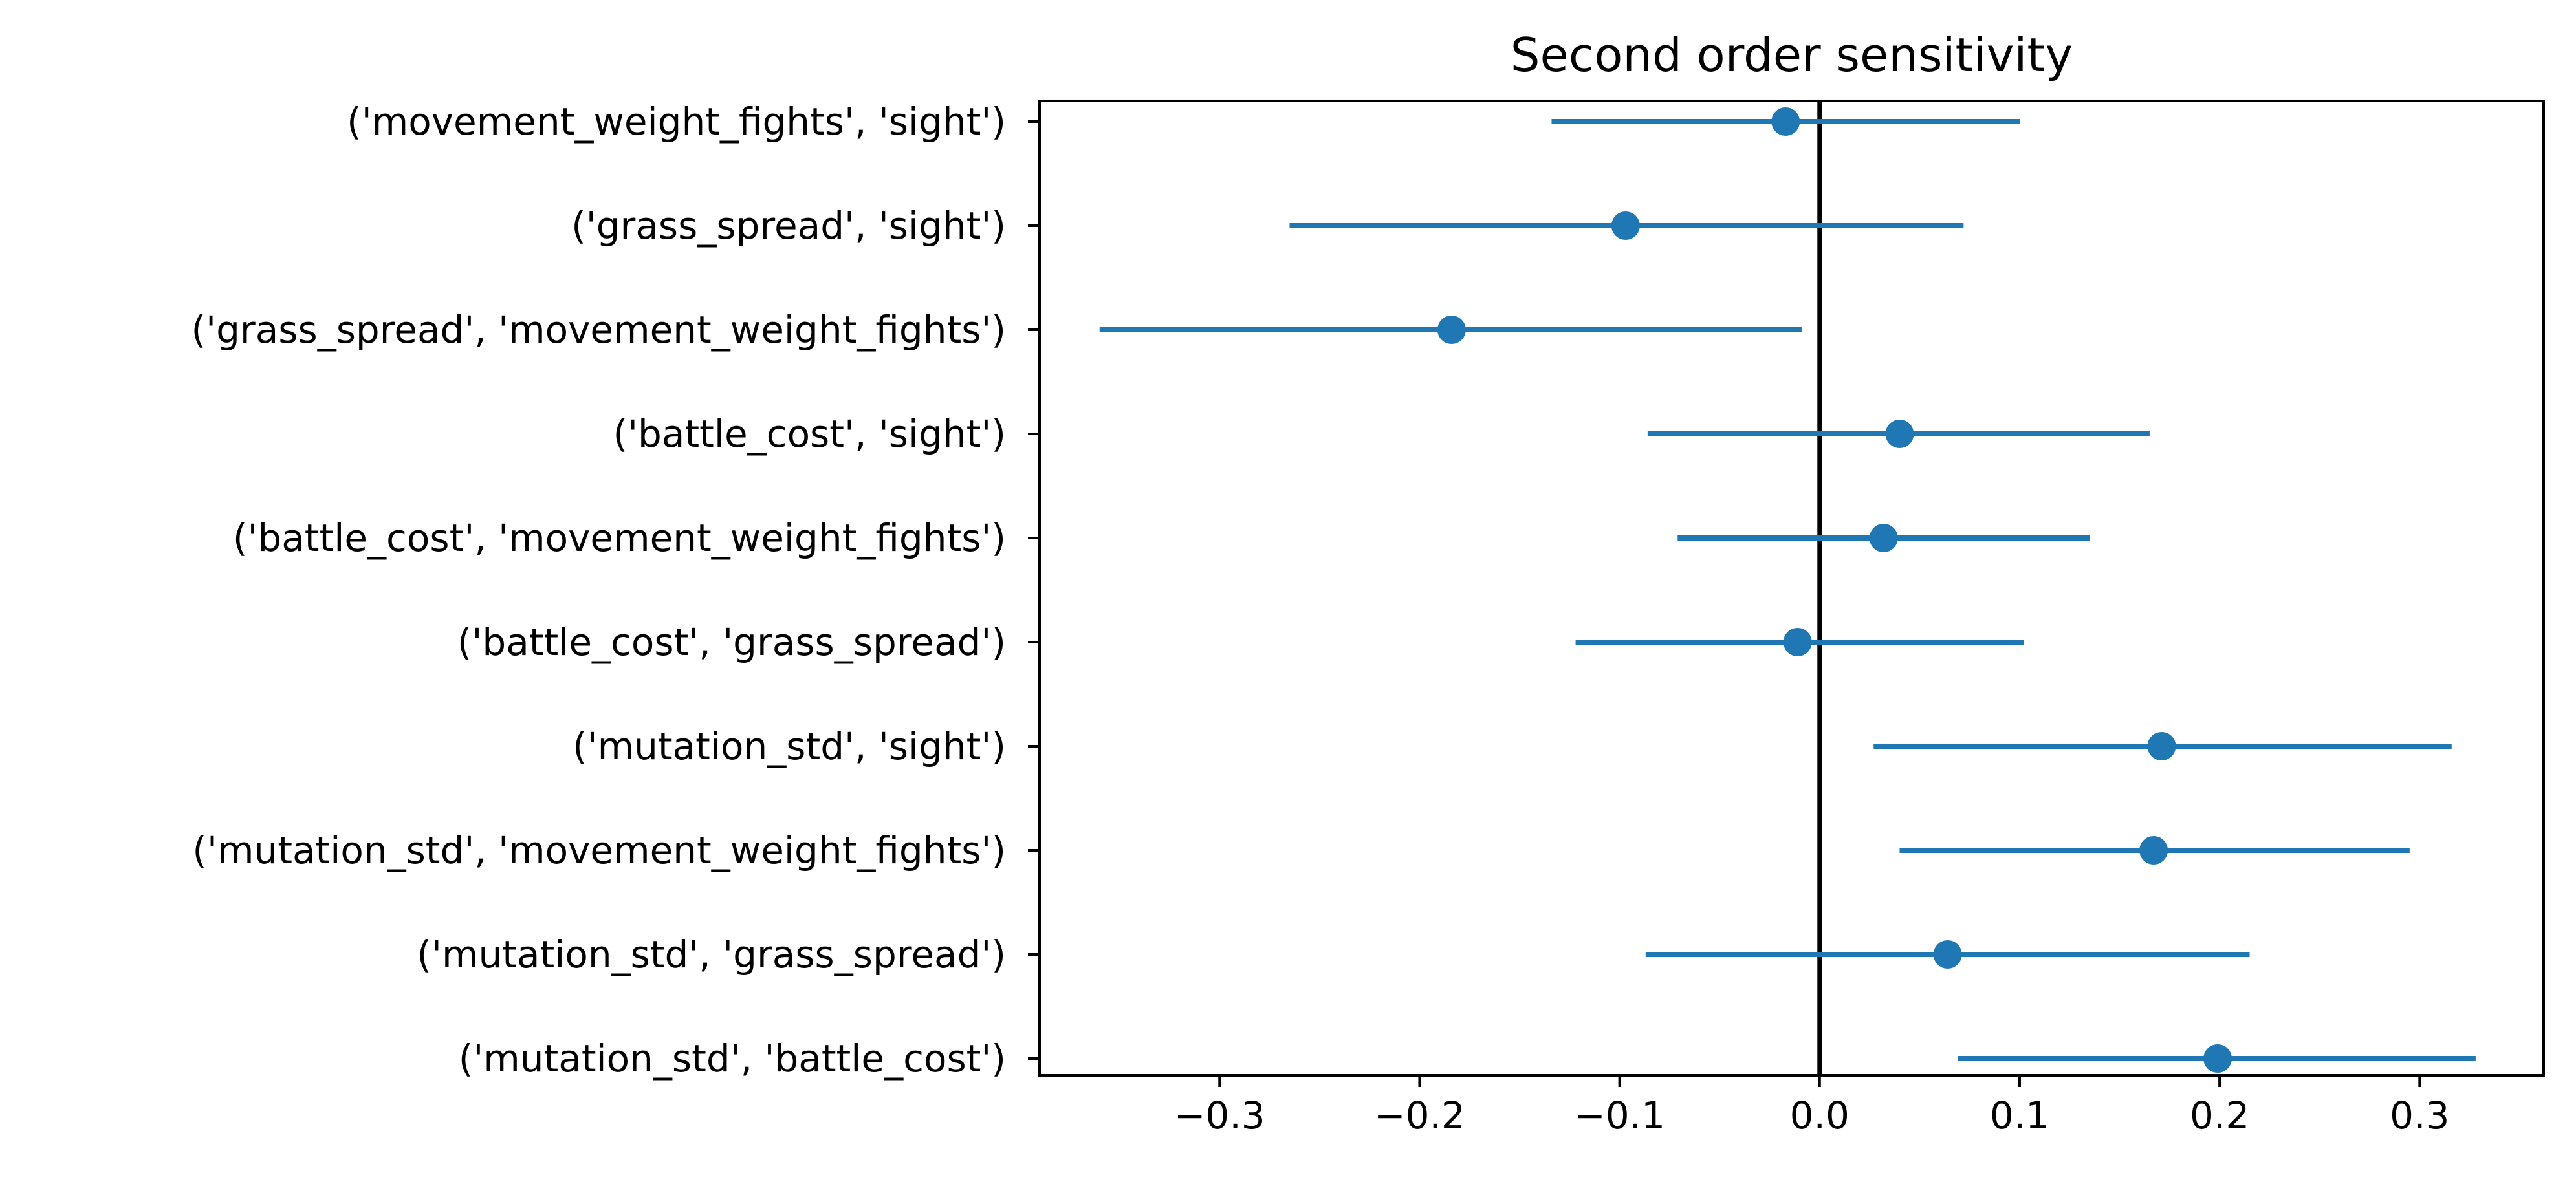 The width and height of the screenshot is (2576, 1184). Describe the element at coordinates (1619, 1115) in the screenshot. I see `x-tick-label: −0.1` at that location.